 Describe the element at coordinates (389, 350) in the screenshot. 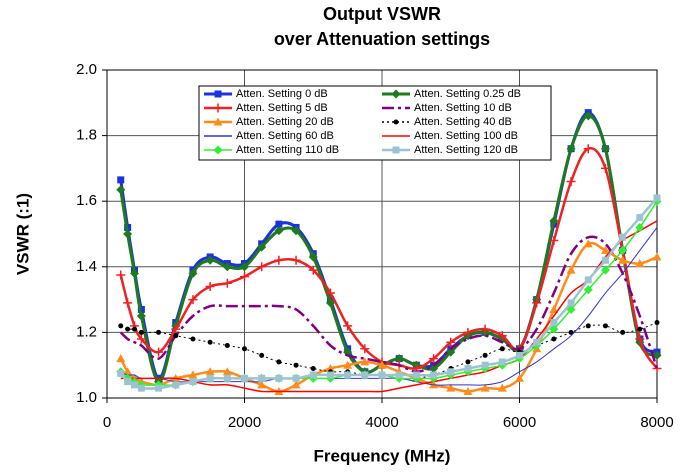

I see `series` at that location.